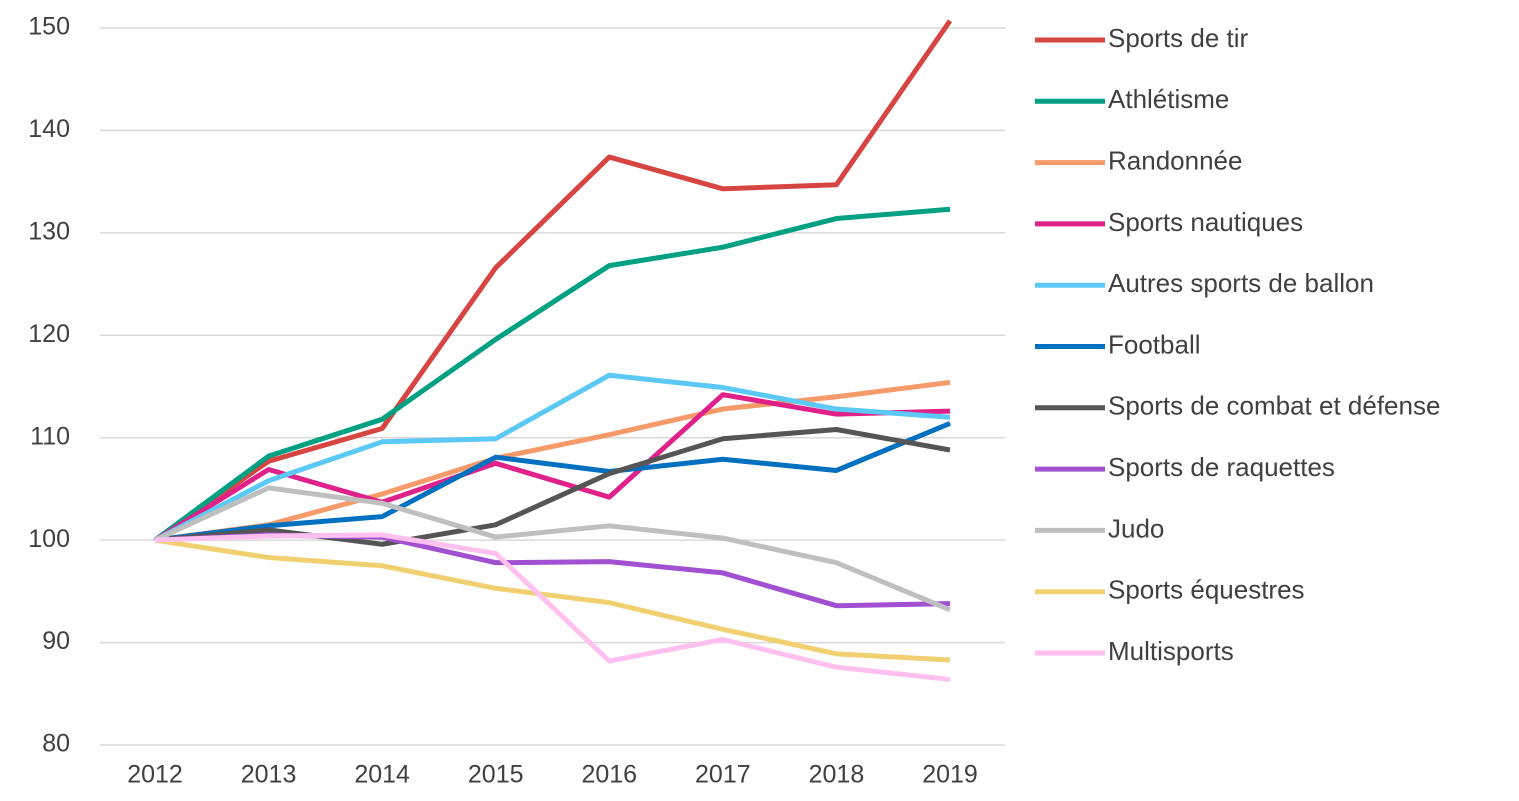  I want to click on legend-label: Sports de combat et défense, so click(1274, 406).